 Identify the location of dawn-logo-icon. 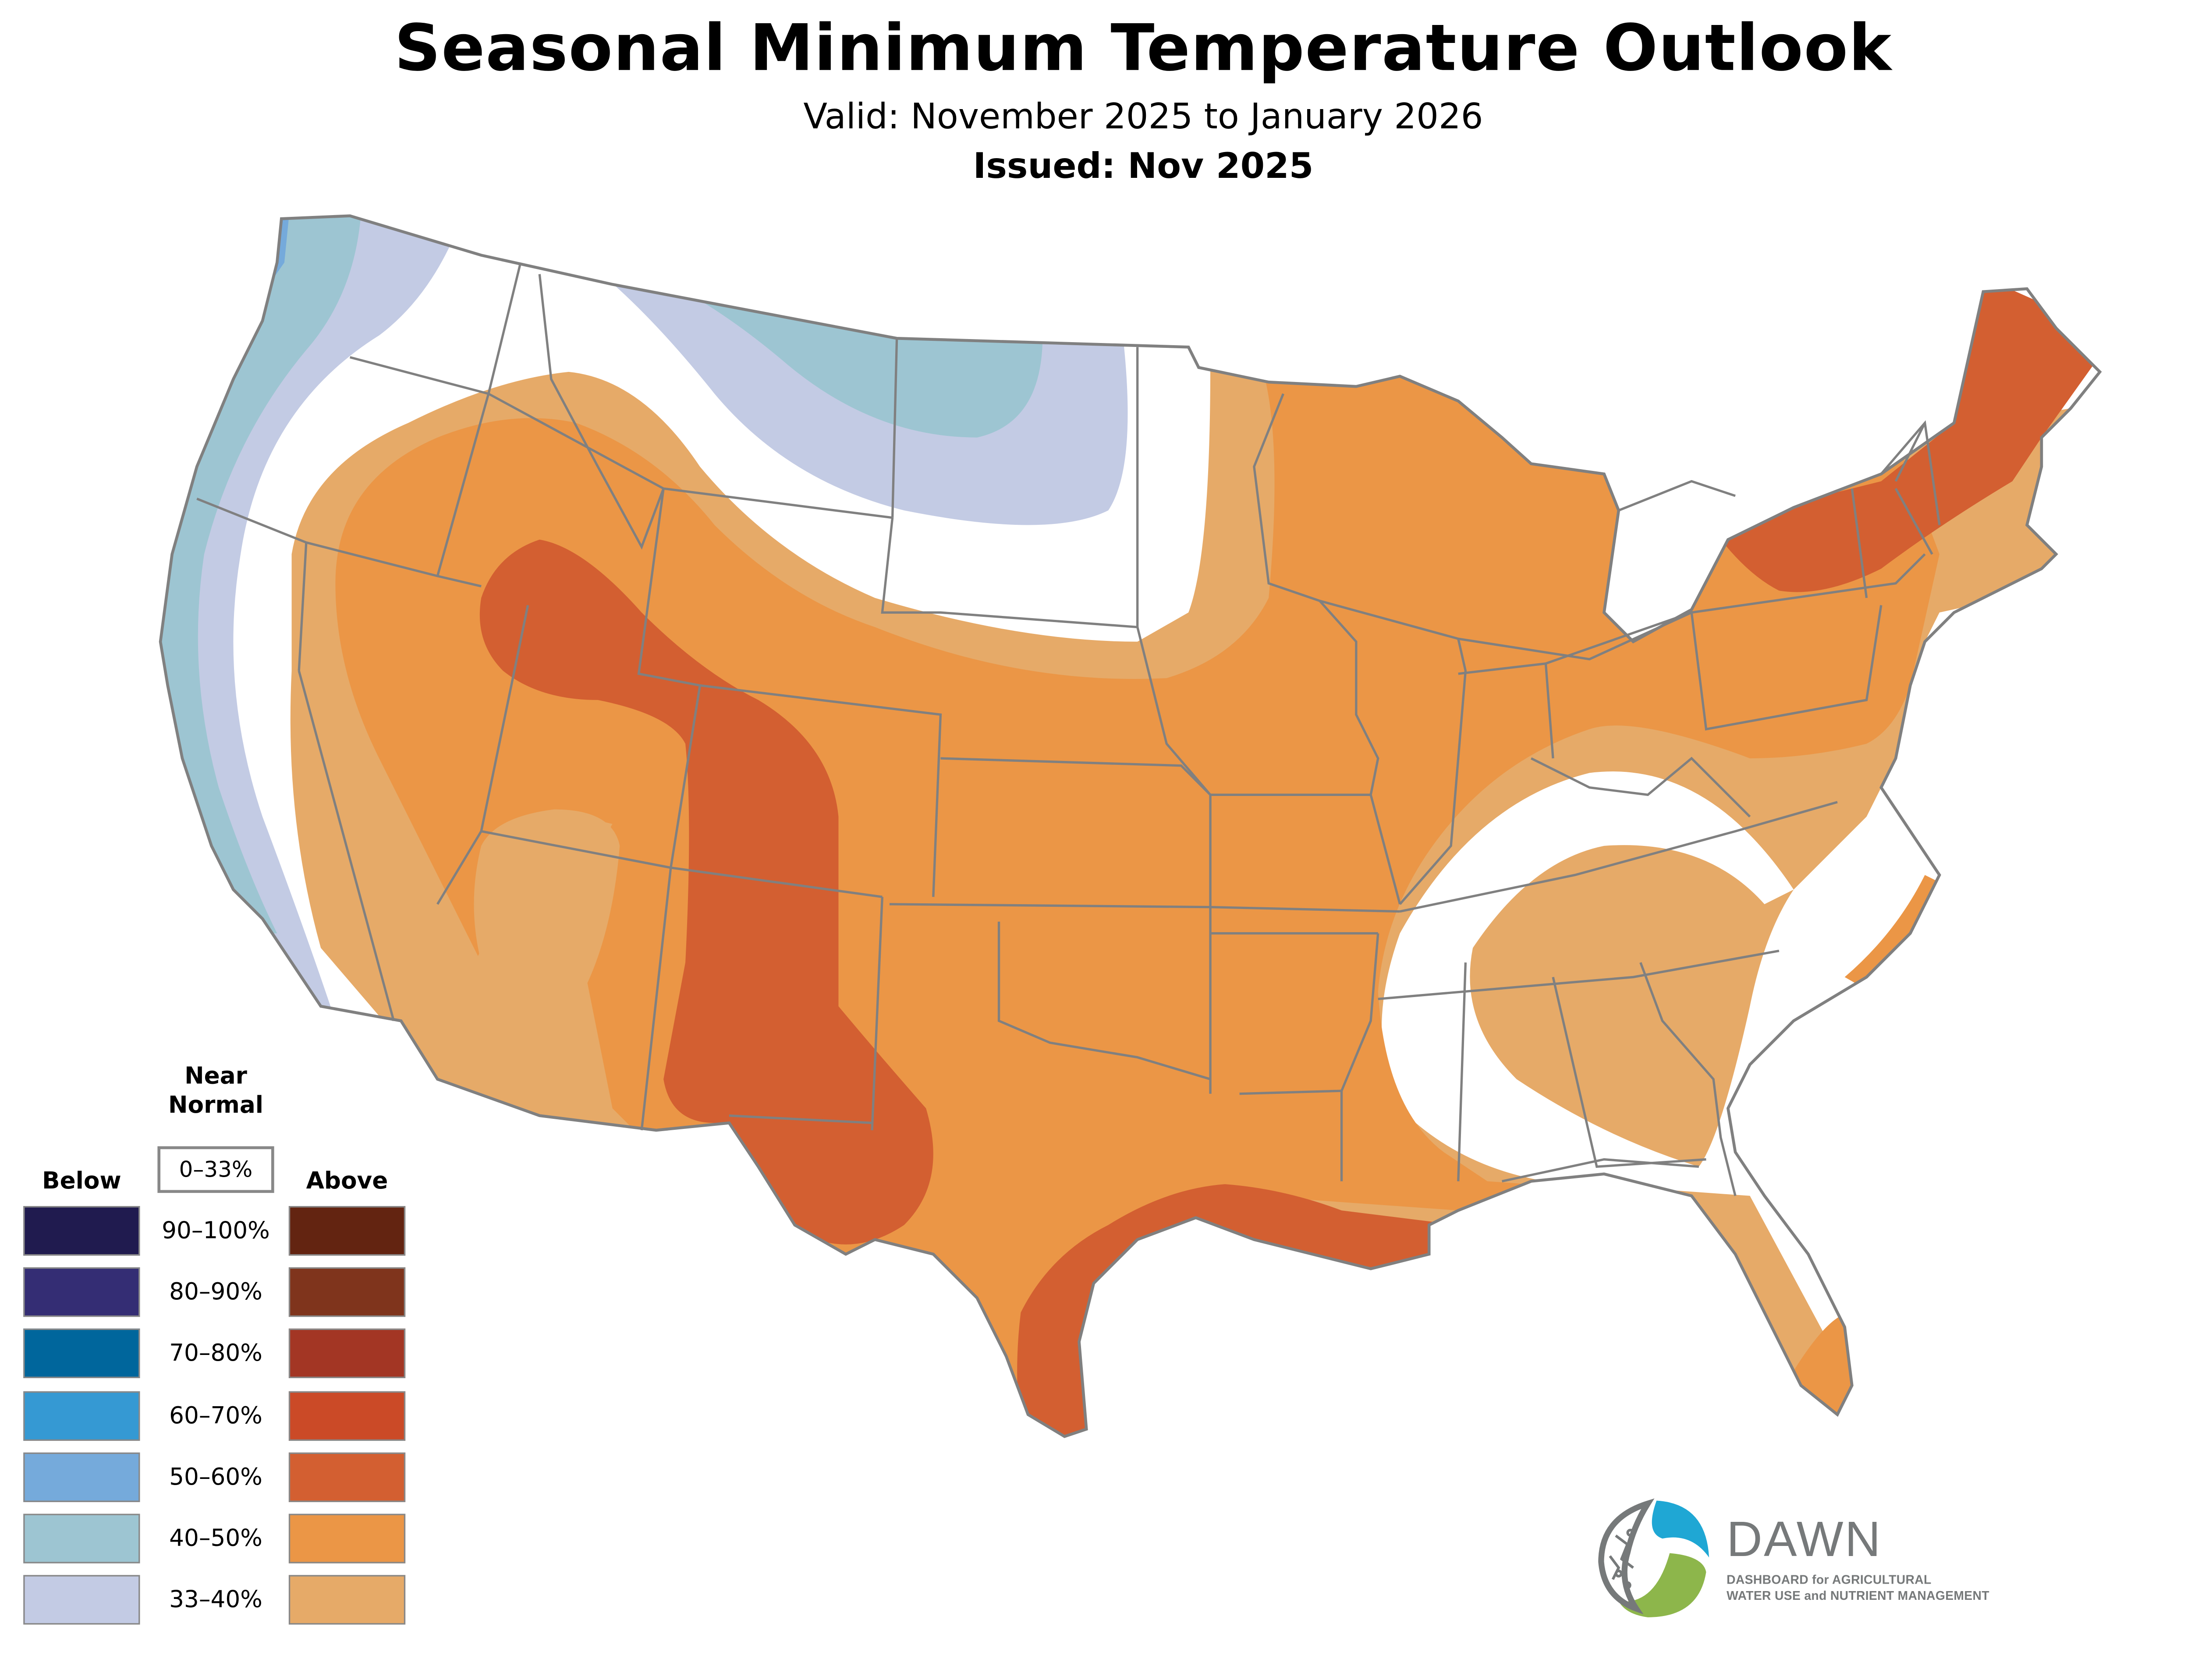
(1654, 1557).